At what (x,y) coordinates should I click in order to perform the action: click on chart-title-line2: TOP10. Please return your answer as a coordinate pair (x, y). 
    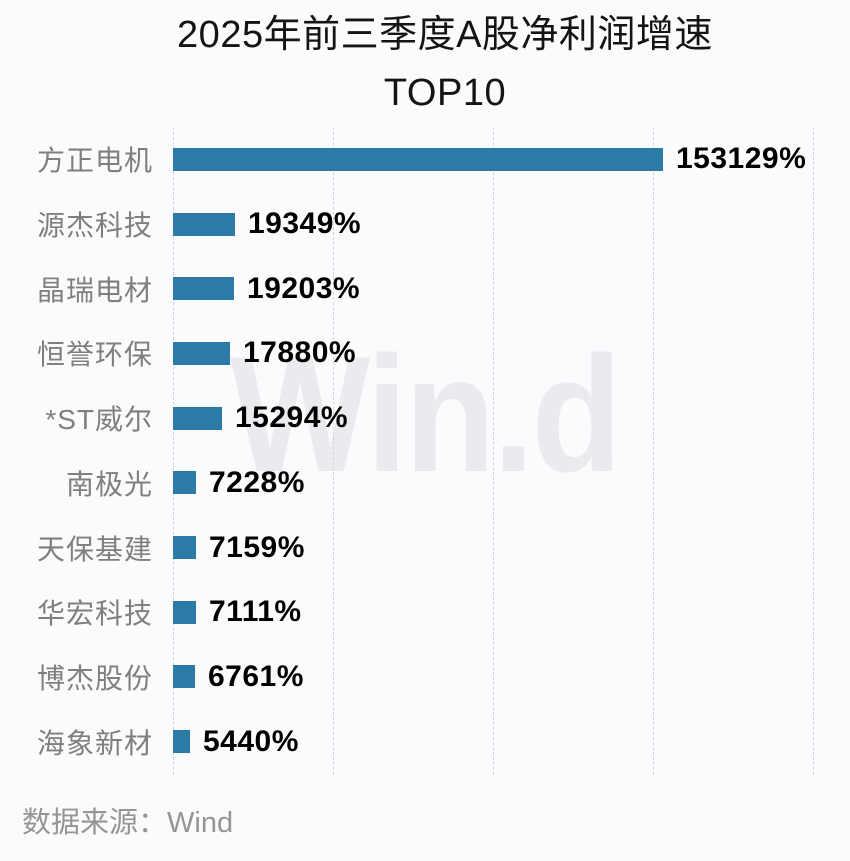
    Looking at the image, I should click on (445, 93).